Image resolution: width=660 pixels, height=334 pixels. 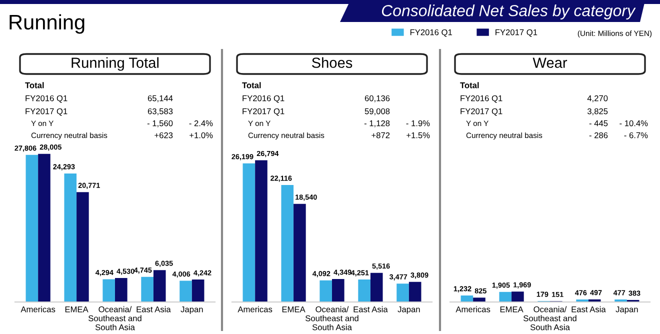 I want to click on text: 60,136, so click(x=377, y=98).